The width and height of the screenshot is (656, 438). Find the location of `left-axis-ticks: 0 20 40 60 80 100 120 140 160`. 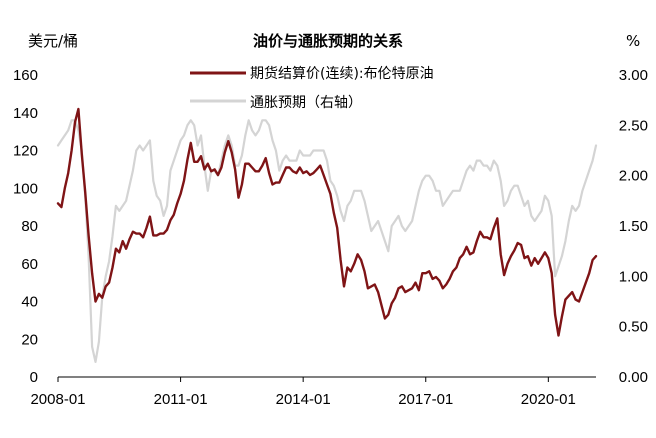

left-axis-ticks: 0 20 40 60 80 100 120 140 160 is located at coordinates (25, 226).